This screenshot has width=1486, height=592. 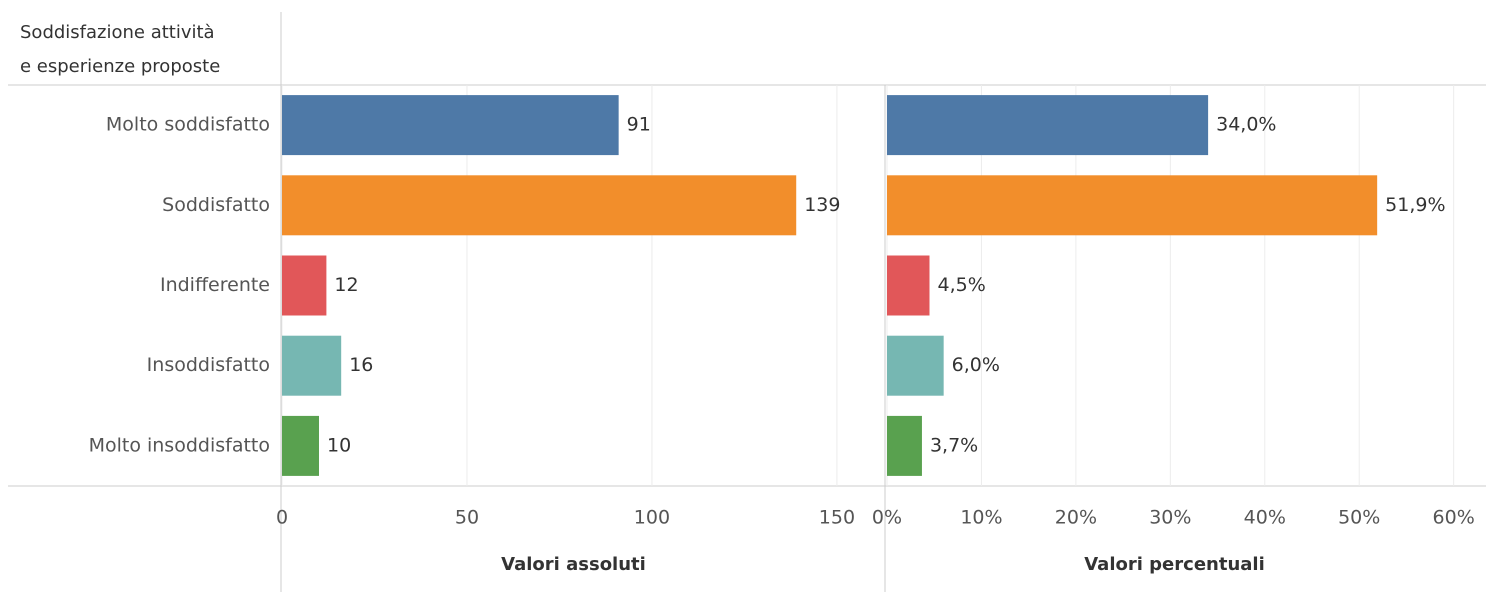 I want to click on value-label: 34,0%, so click(x=1246, y=125).